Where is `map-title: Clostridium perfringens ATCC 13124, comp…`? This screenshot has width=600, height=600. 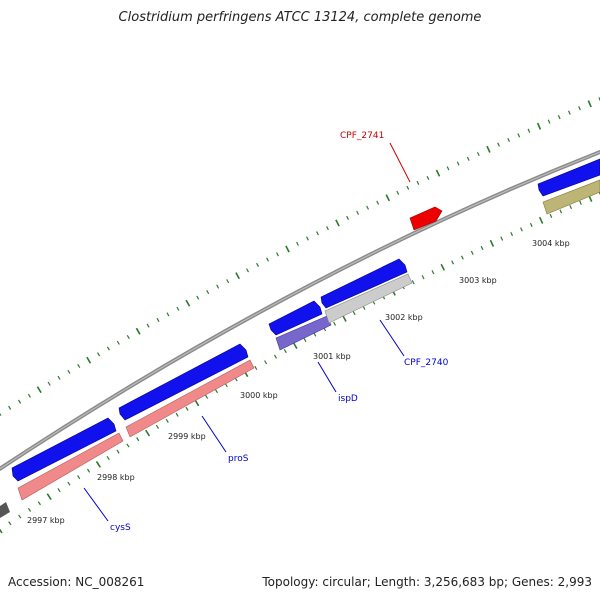 map-title: Clostridium perfringens ATCC 13124, comp… is located at coordinates (300, 17).